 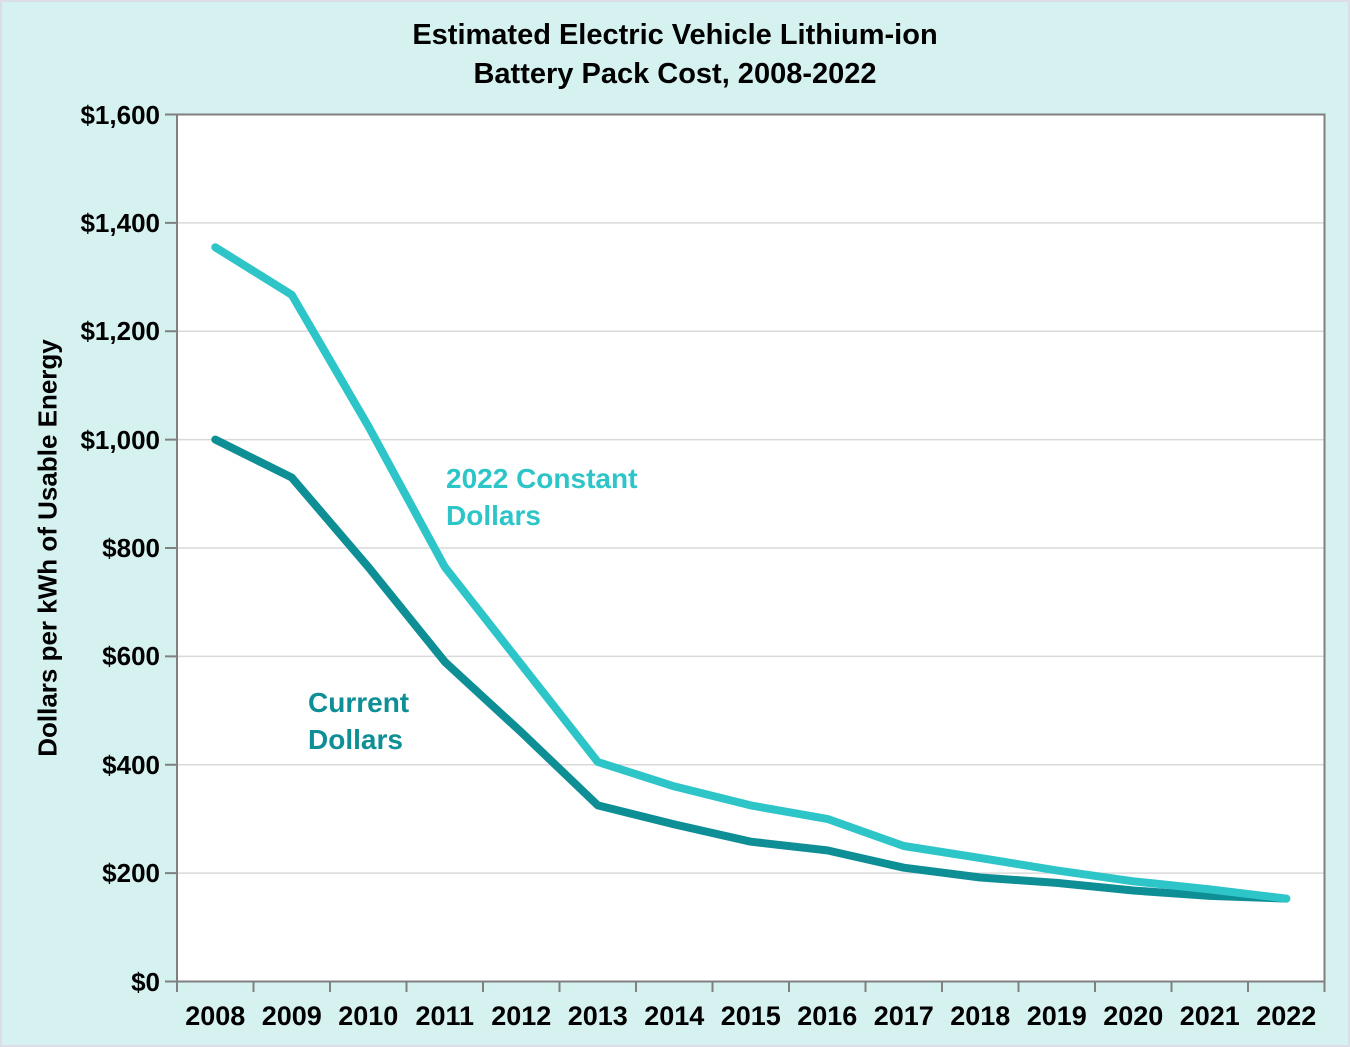 I want to click on series-label-2022-constant-dollars: 2022 Constant Dollars, so click(x=542, y=497).